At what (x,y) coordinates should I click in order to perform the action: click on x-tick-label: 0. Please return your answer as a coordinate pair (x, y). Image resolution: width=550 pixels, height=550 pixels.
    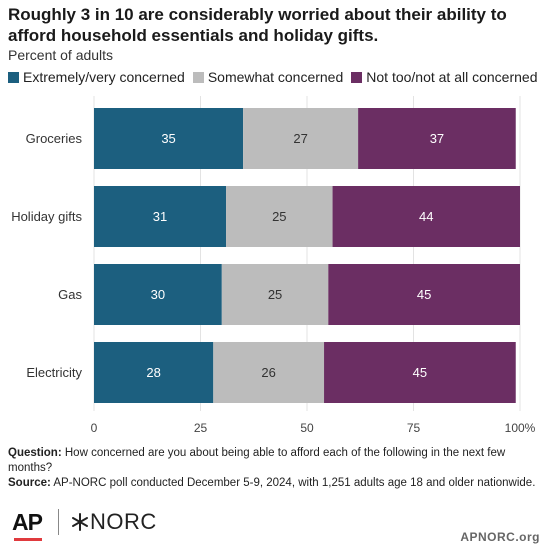
    Looking at the image, I should click on (94, 428).